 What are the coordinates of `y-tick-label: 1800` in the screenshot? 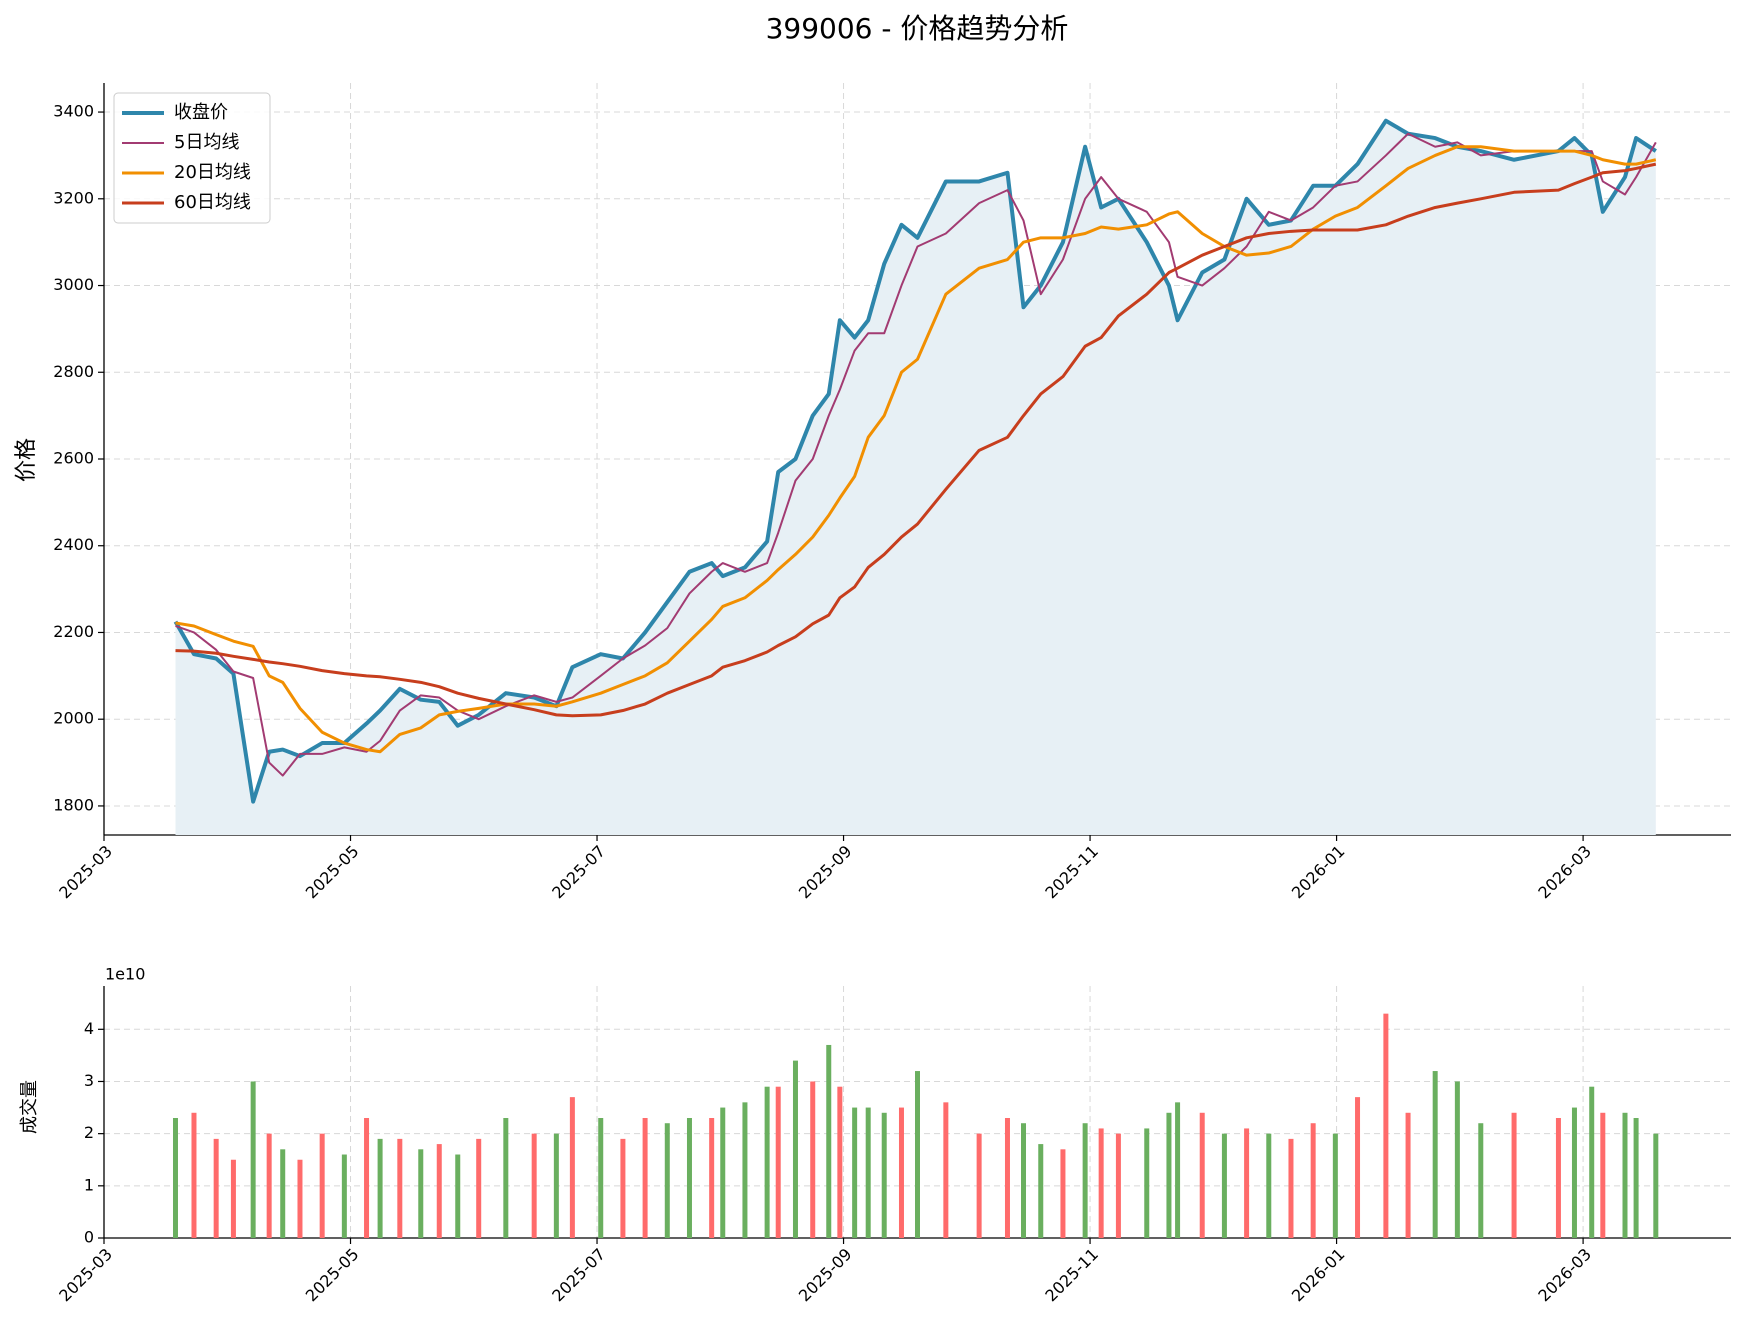 It's located at (73, 804).